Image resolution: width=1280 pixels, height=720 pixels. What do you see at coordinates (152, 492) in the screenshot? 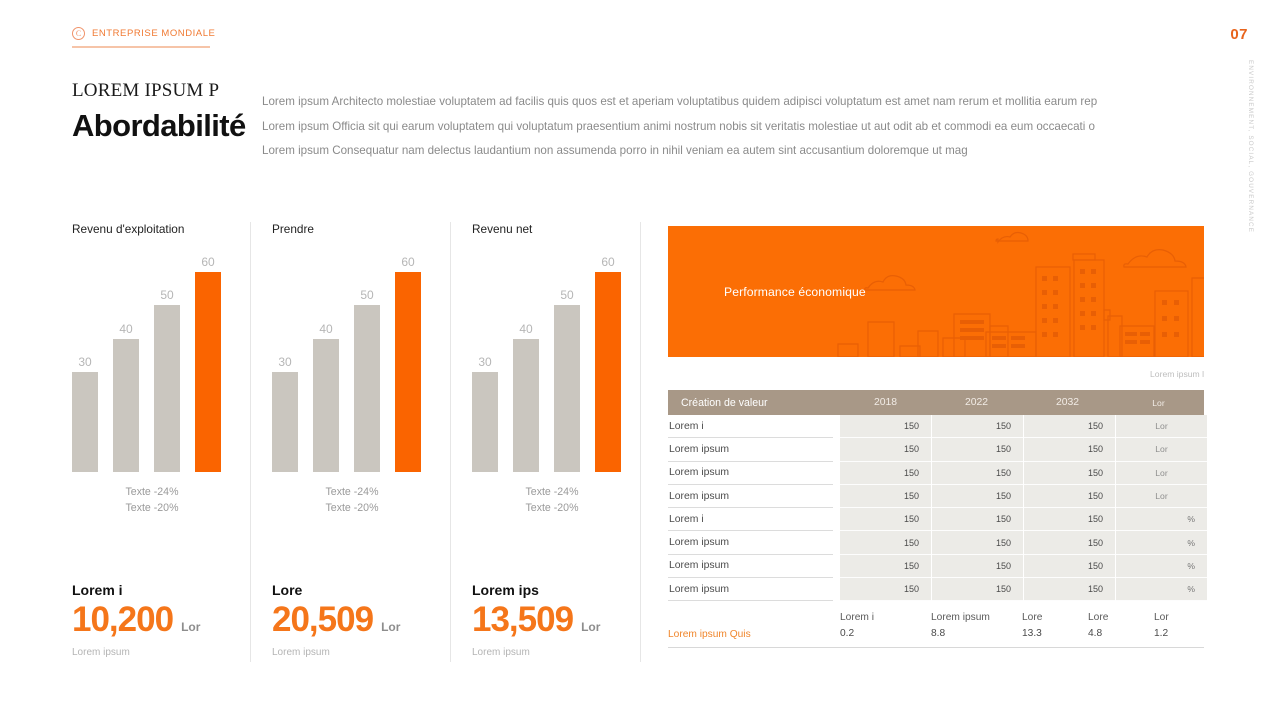
I see `chart-note-1: Texte -24%` at bounding box center [152, 492].